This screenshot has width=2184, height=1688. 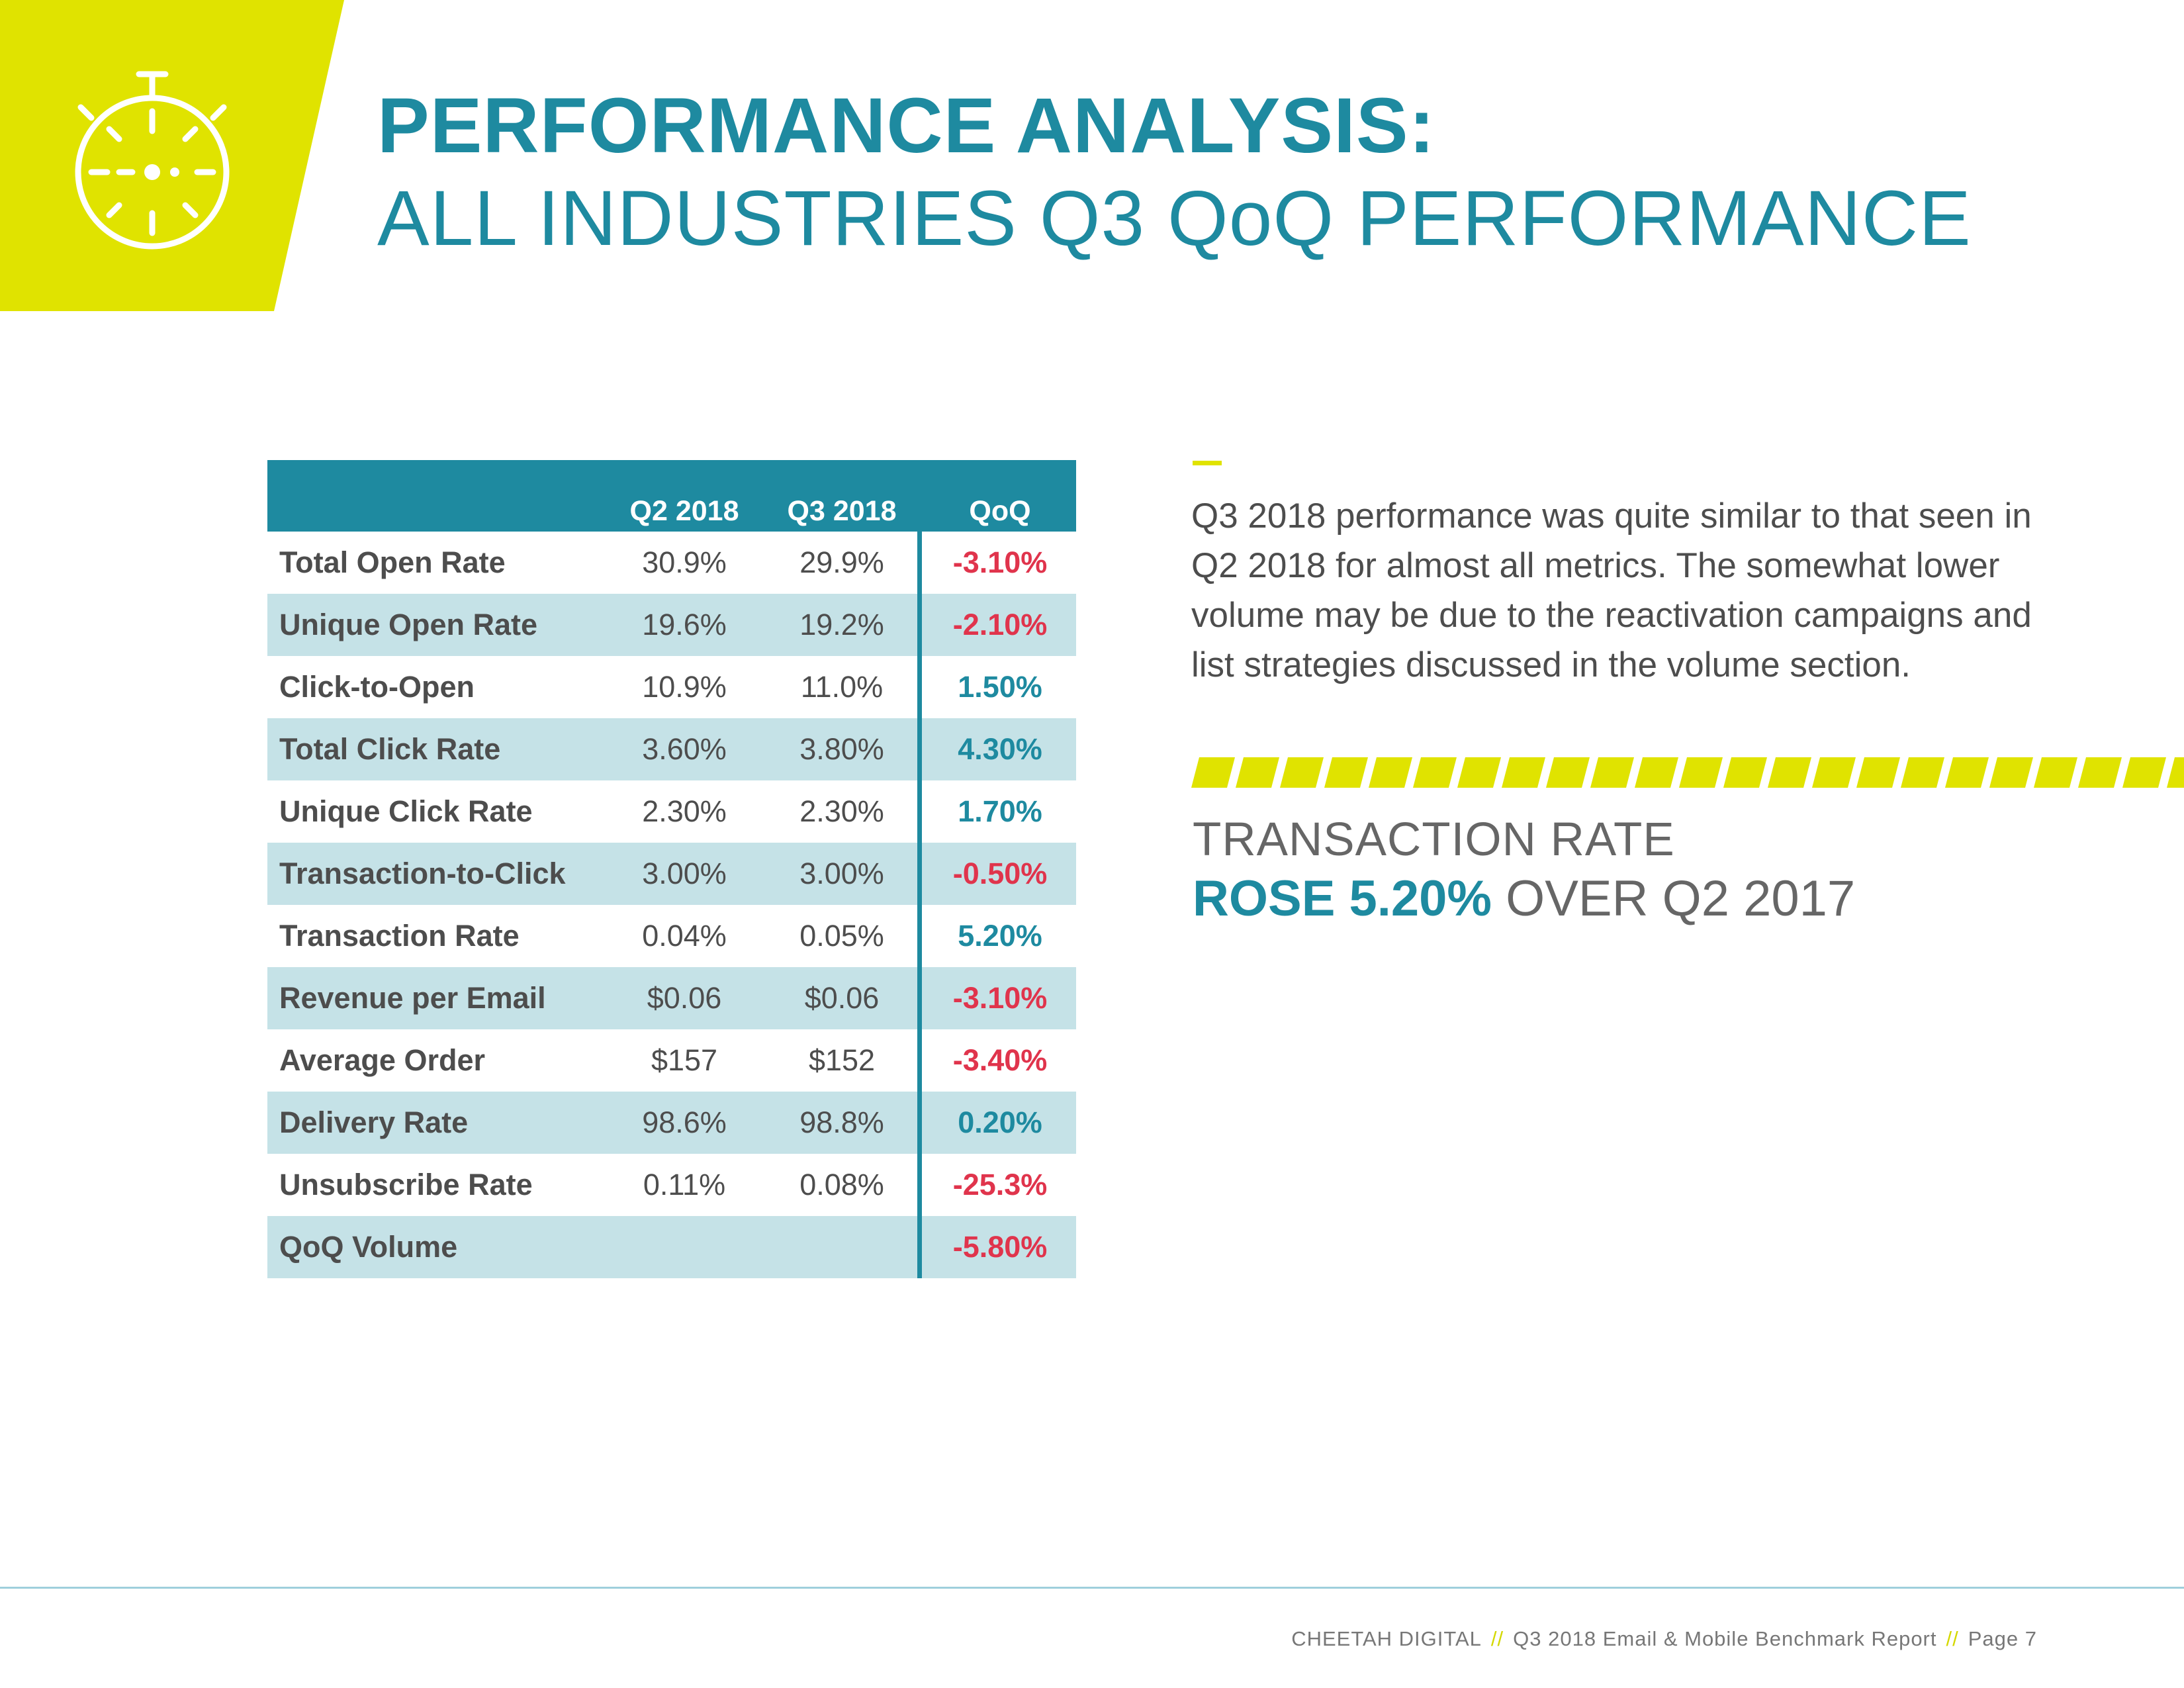 What do you see at coordinates (412, 998) in the screenshot?
I see `row-label: Revenue per Email` at bounding box center [412, 998].